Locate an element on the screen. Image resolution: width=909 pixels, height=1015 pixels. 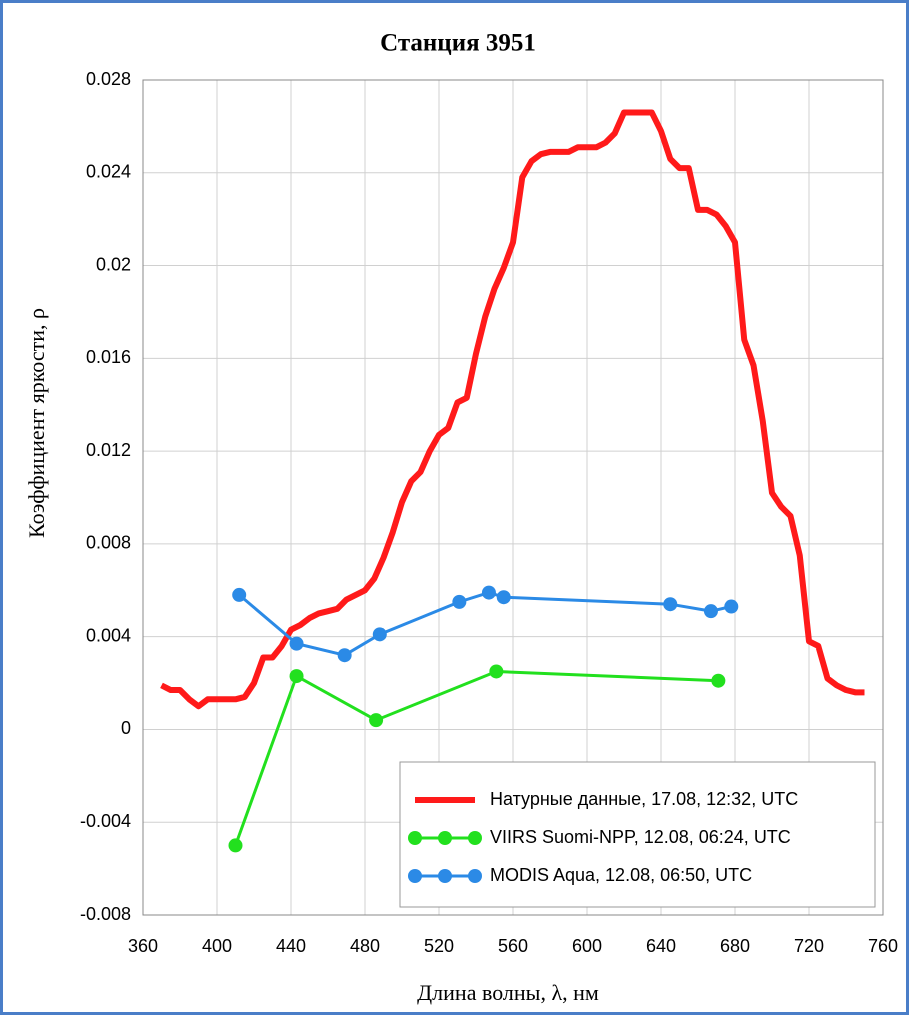
x-tick-label: 560 is located at coordinates (513, 946).